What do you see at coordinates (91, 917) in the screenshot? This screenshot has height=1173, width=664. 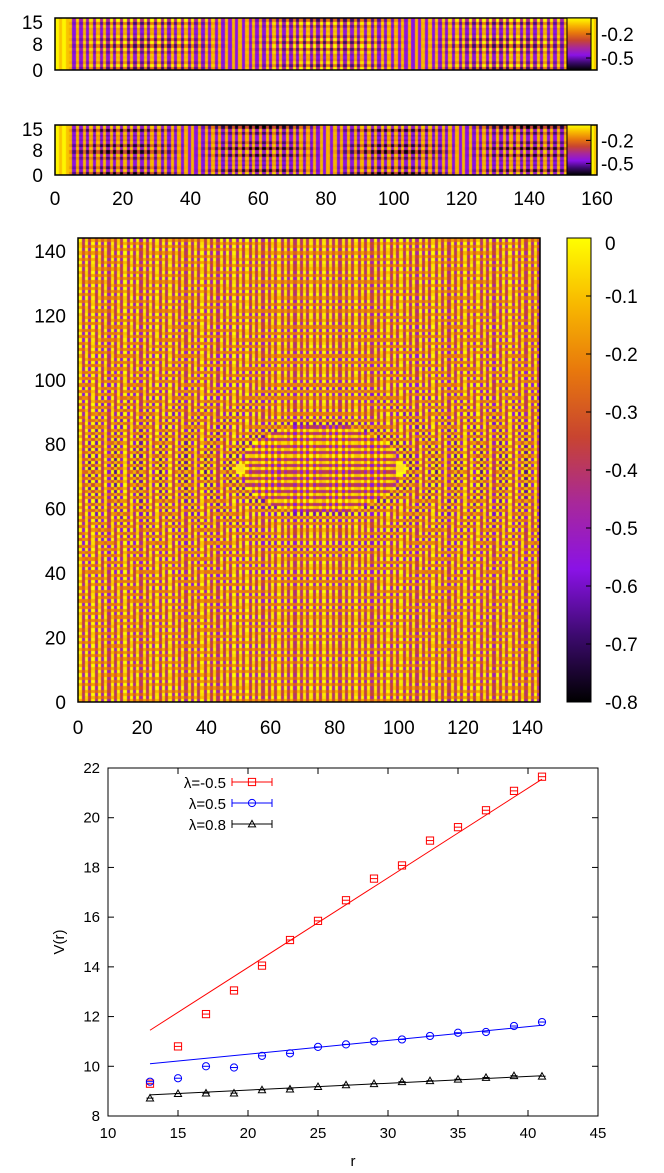 I see `potential-ytick-label: 16` at bounding box center [91, 917].